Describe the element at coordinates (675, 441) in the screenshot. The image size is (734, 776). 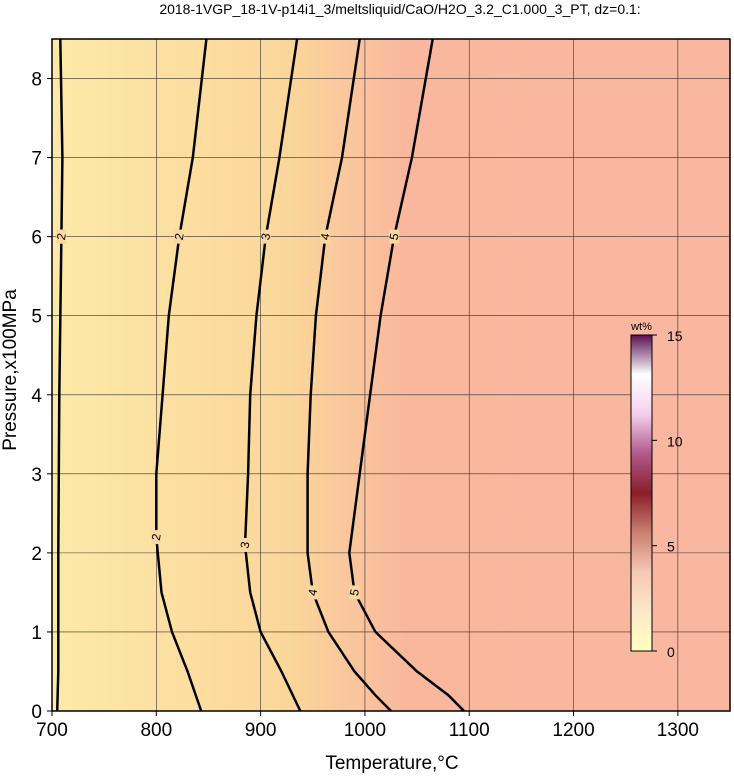
I see `colorbar-tick-label: 10` at that location.